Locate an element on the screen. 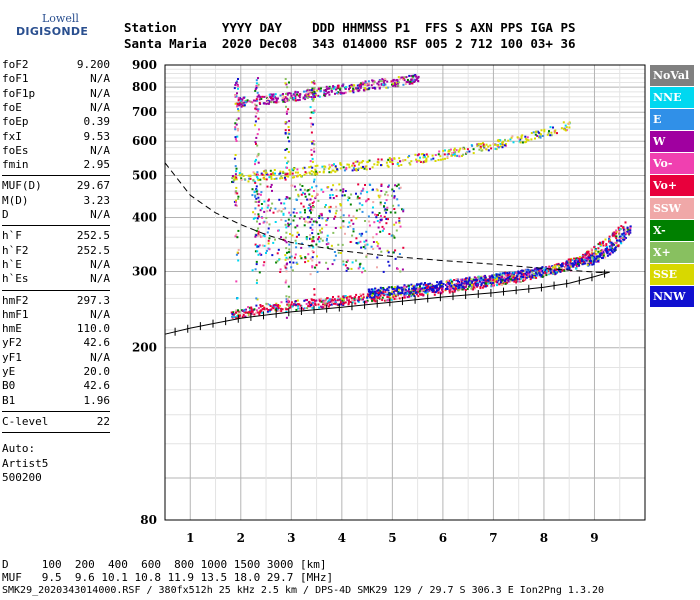  polarization-legend: NoVal NNE E W Vo- Vo+ SSW X- X+ SSE NNW is located at coordinates (672, 186).